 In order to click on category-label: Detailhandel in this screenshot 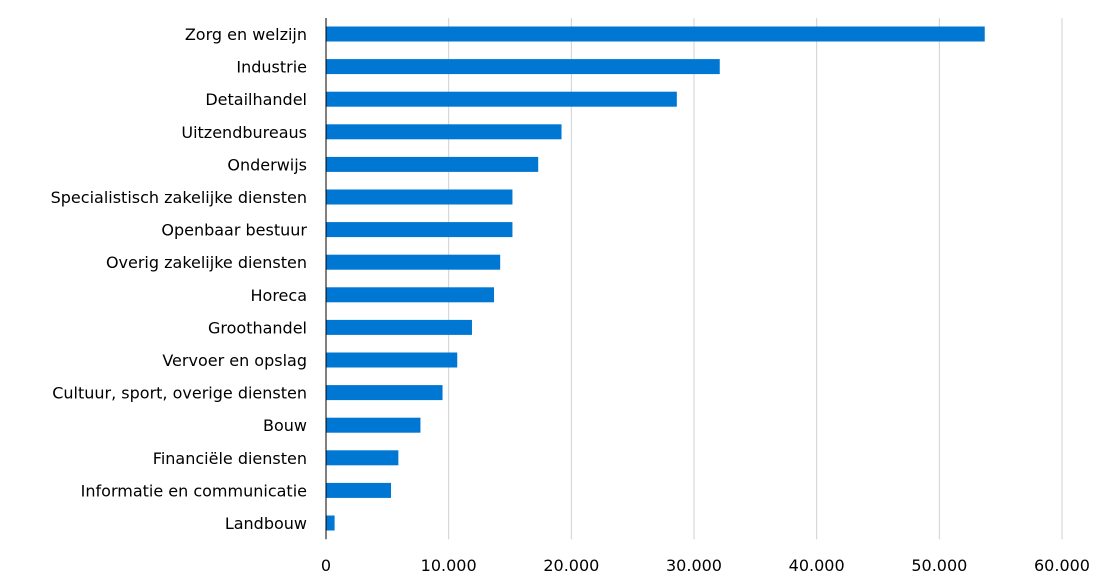, I will do `click(256, 99)`.